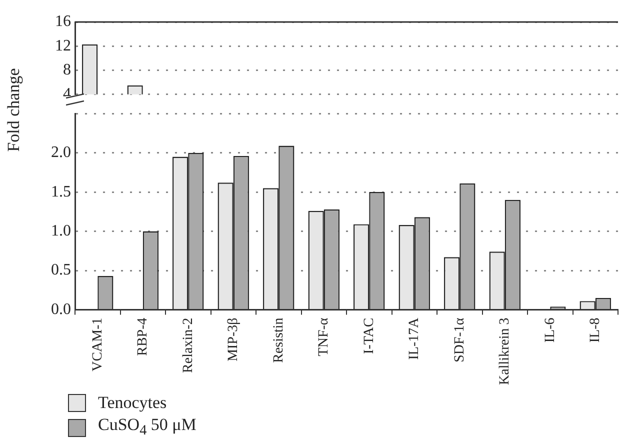 The width and height of the screenshot is (626, 439). Describe the element at coordinates (61, 270) in the screenshot. I see `y-tick-label: 0.5` at that location.